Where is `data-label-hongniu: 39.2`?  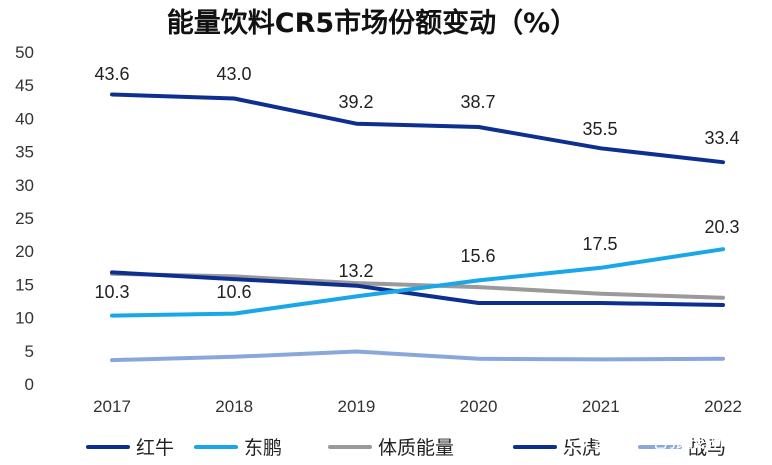
data-label-hongniu: 39.2 is located at coordinates (355, 102).